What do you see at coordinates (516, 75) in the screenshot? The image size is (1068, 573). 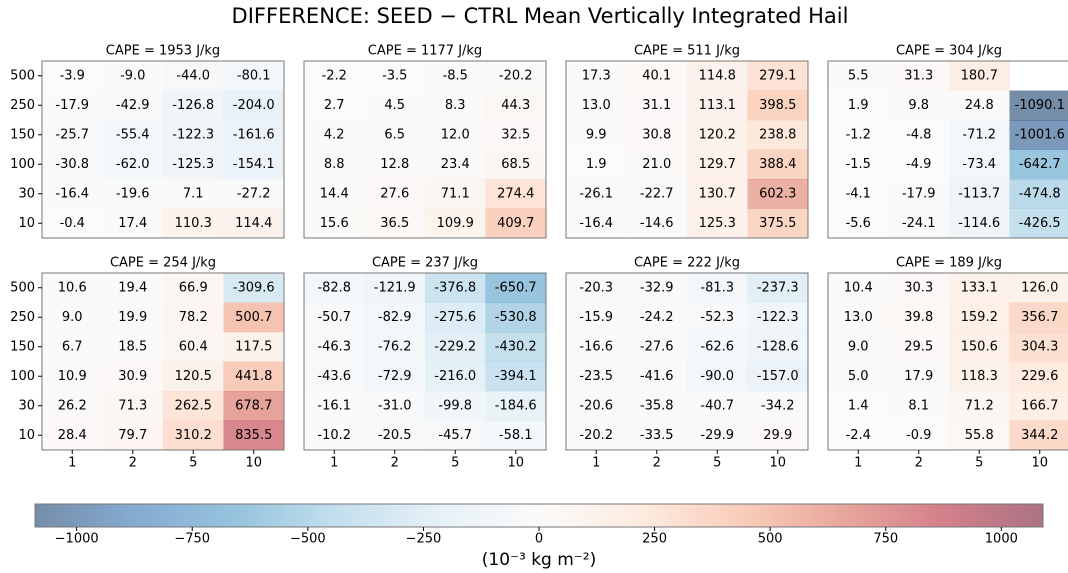 I see `cell-label: -20.2` at bounding box center [516, 75].